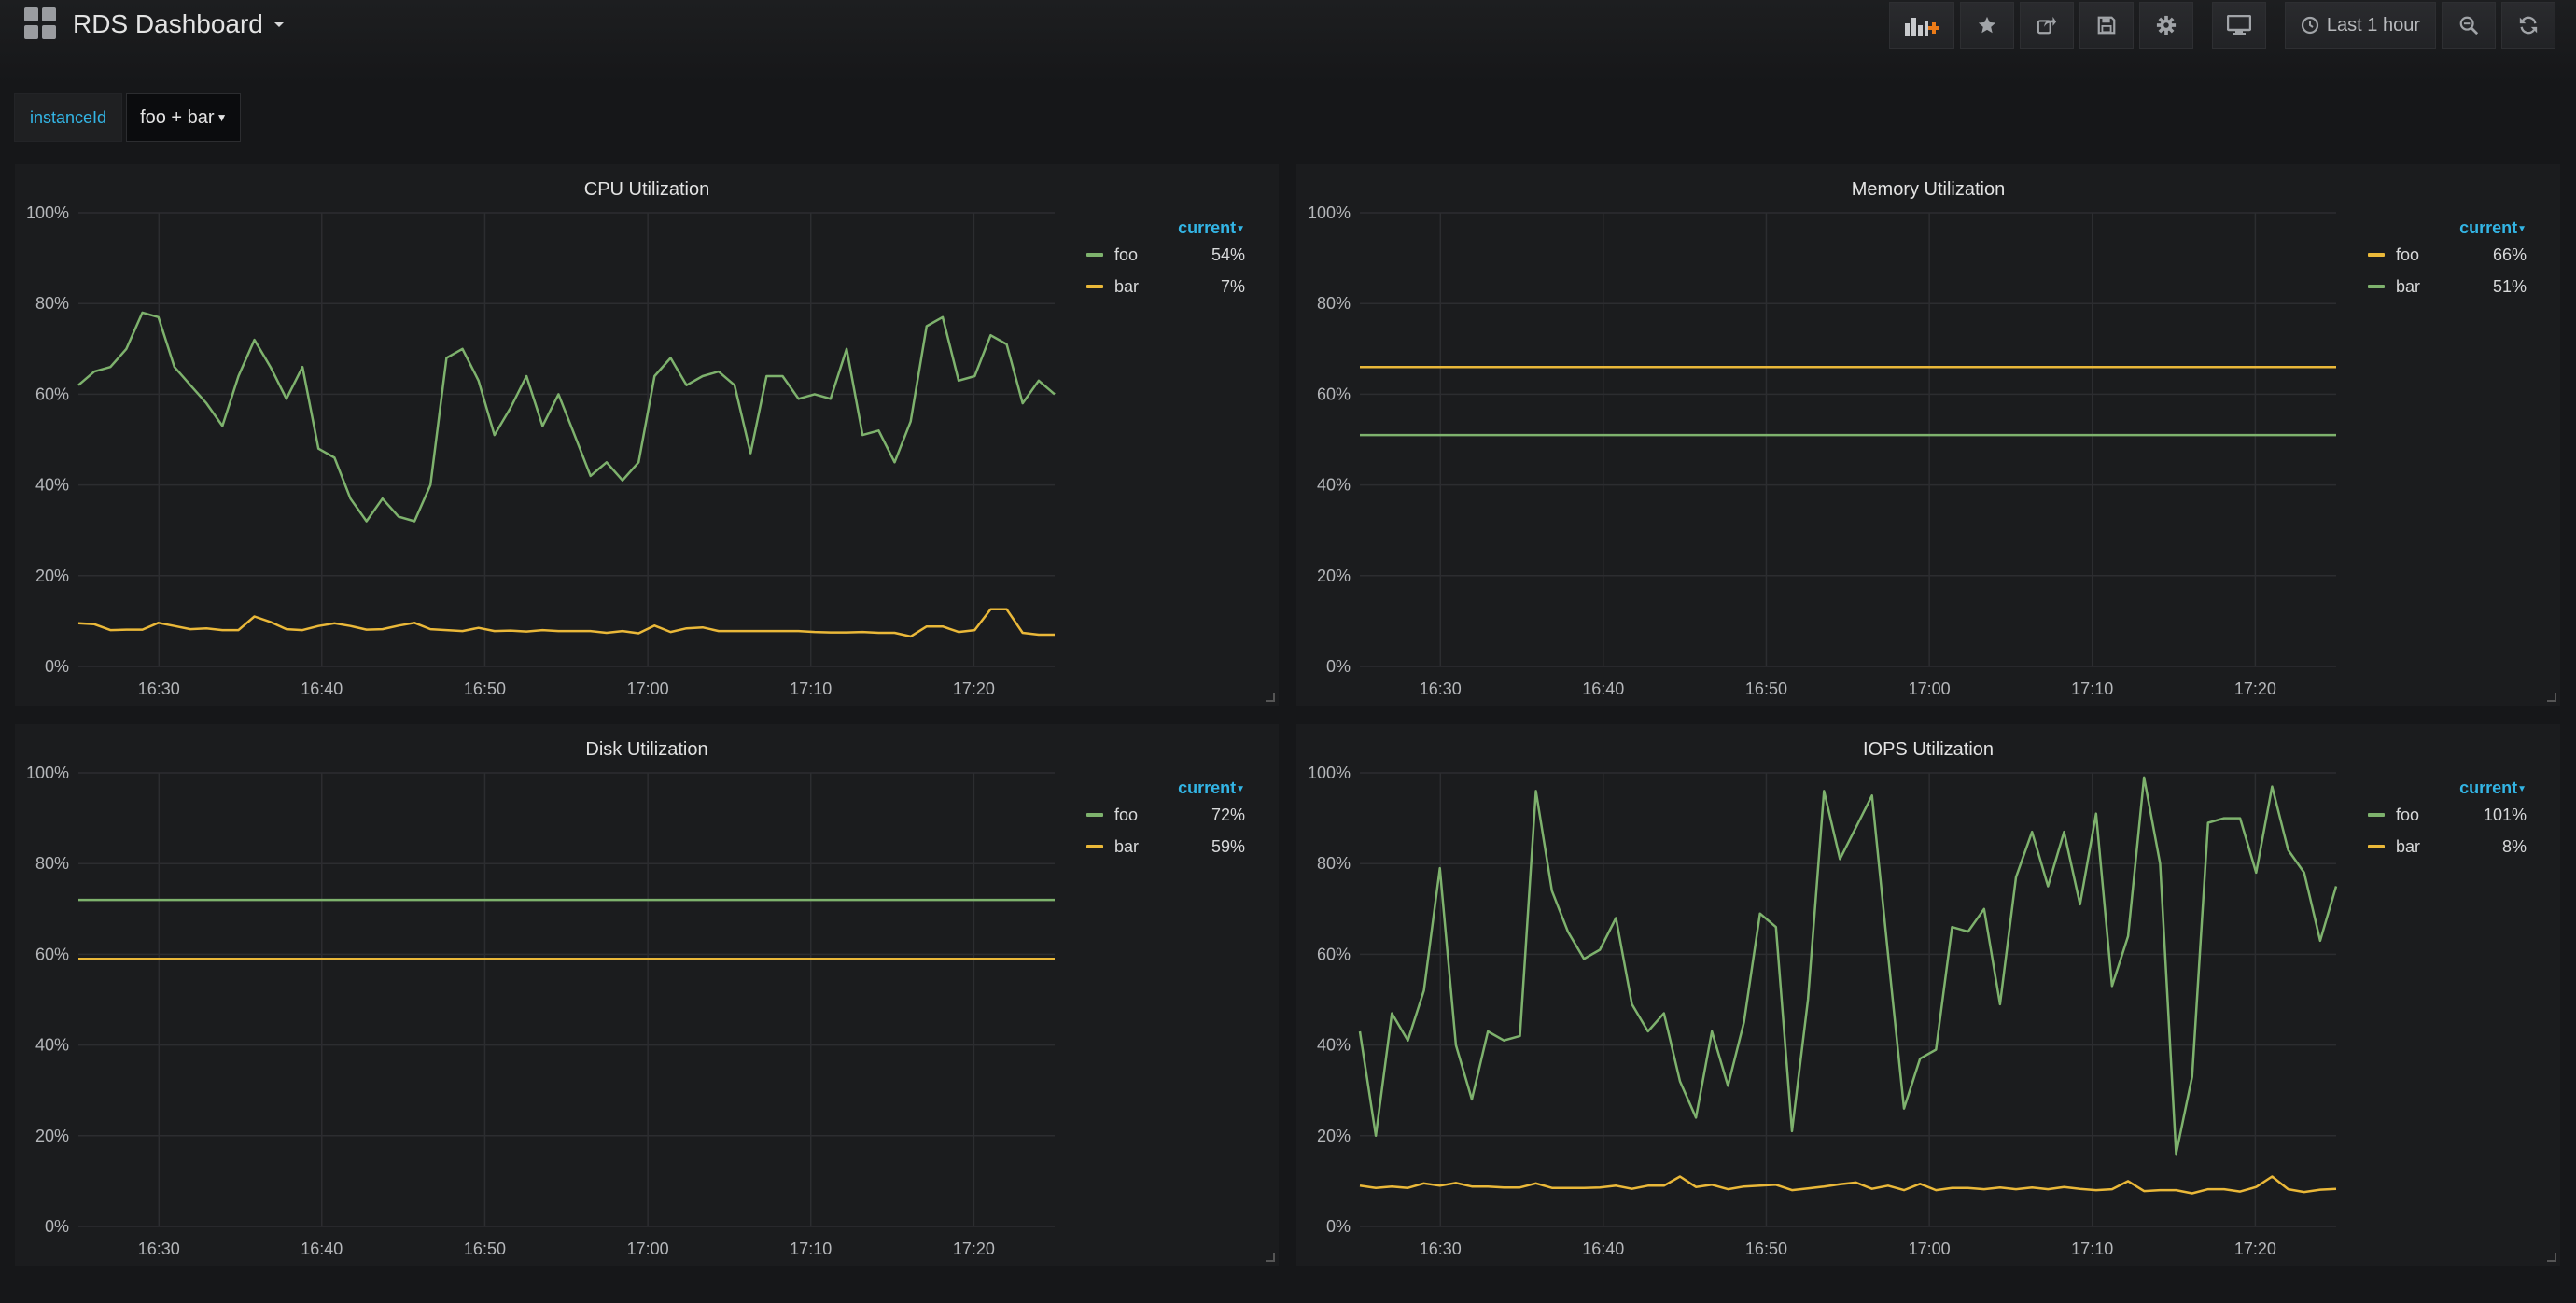 The height and width of the screenshot is (1303, 2576). What do you see at coordinates (1921, 25) in the screenshot?
I see `add-panel-button` at bounding box center [1921, 25].